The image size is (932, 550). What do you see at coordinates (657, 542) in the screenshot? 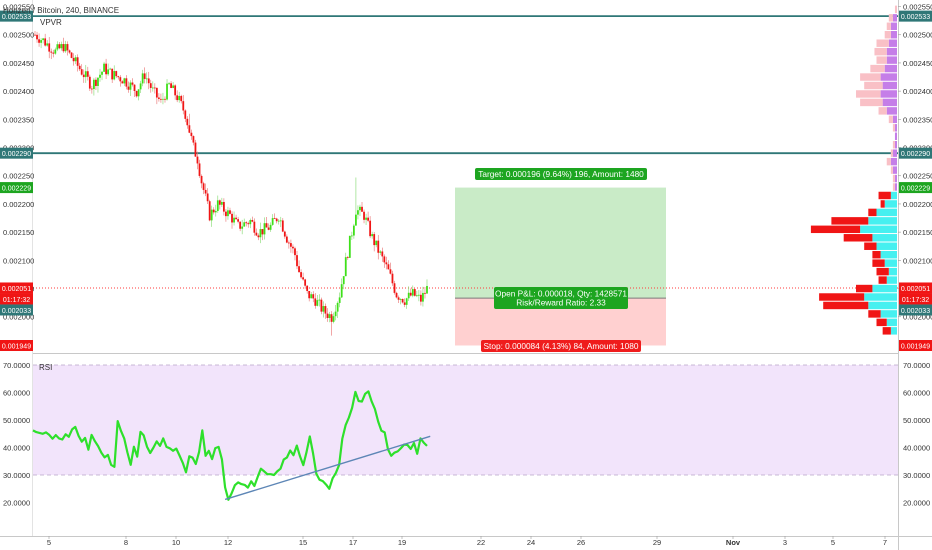
I see `time-tick-label: 29` at bounding box center [657, 542].